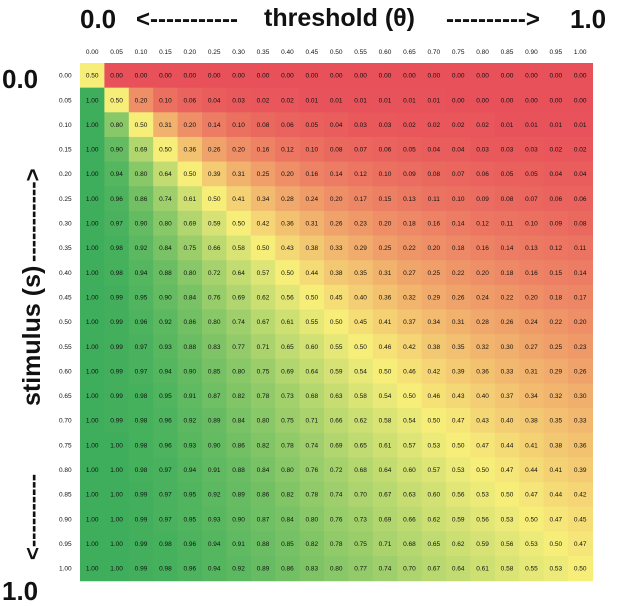 This screenshot has width=621, height=606. I want to click on y-tick-label: 0.60, so click(65, 371).